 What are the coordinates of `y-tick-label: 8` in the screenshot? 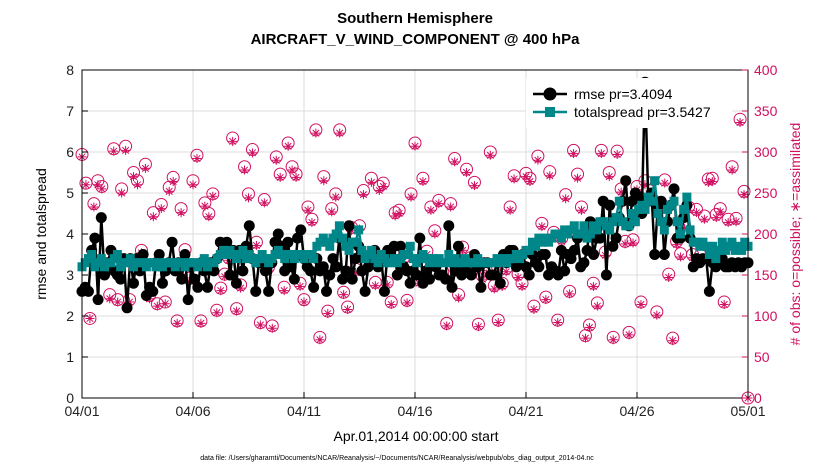 It's located at (70, 70).